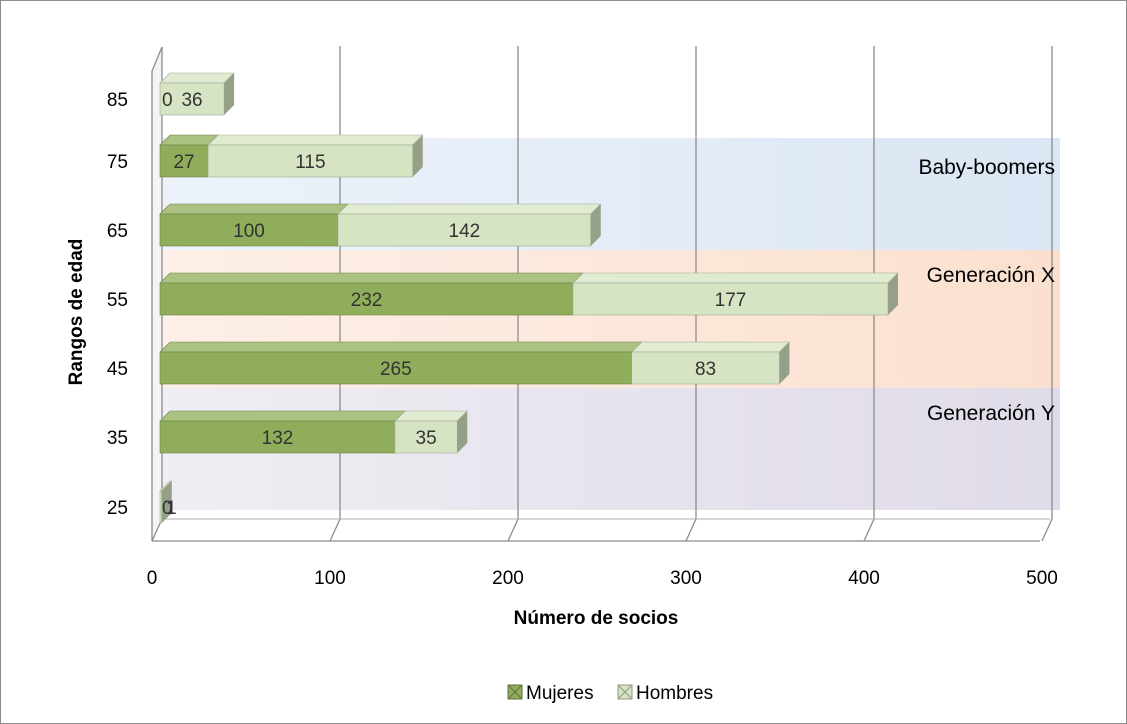  I want to click on x-tick-label: 0, so click(152, 578).